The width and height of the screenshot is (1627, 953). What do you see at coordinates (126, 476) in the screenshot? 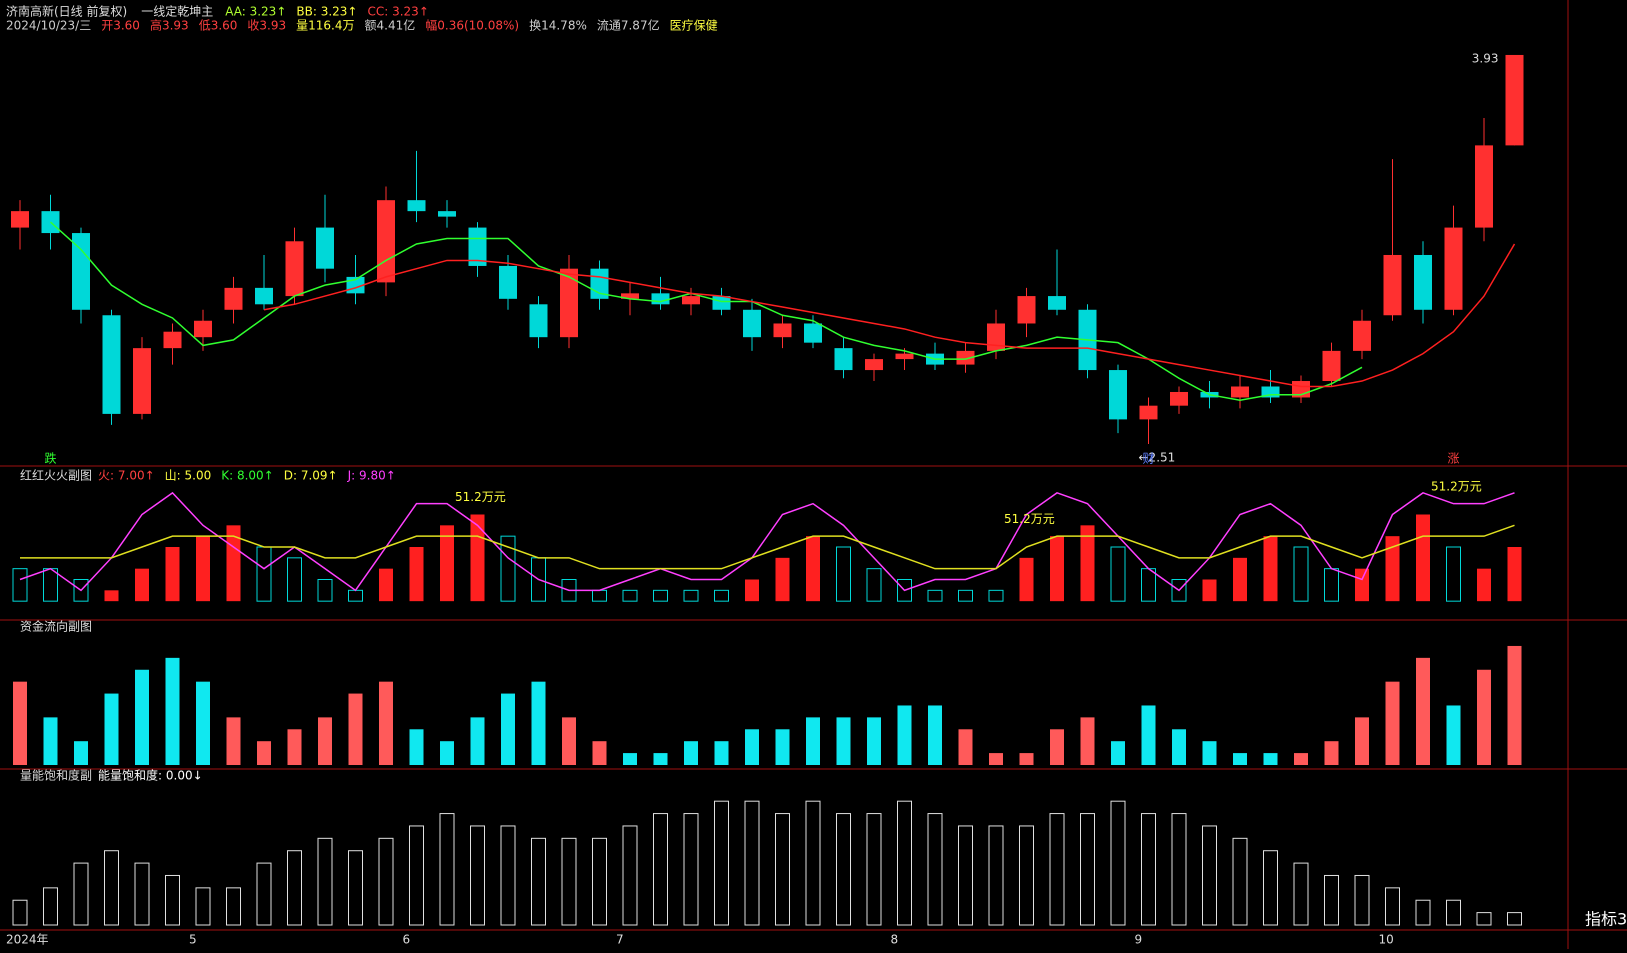
I see `legend-item: 火: 7.00↑` at bounding box center [126, 476].